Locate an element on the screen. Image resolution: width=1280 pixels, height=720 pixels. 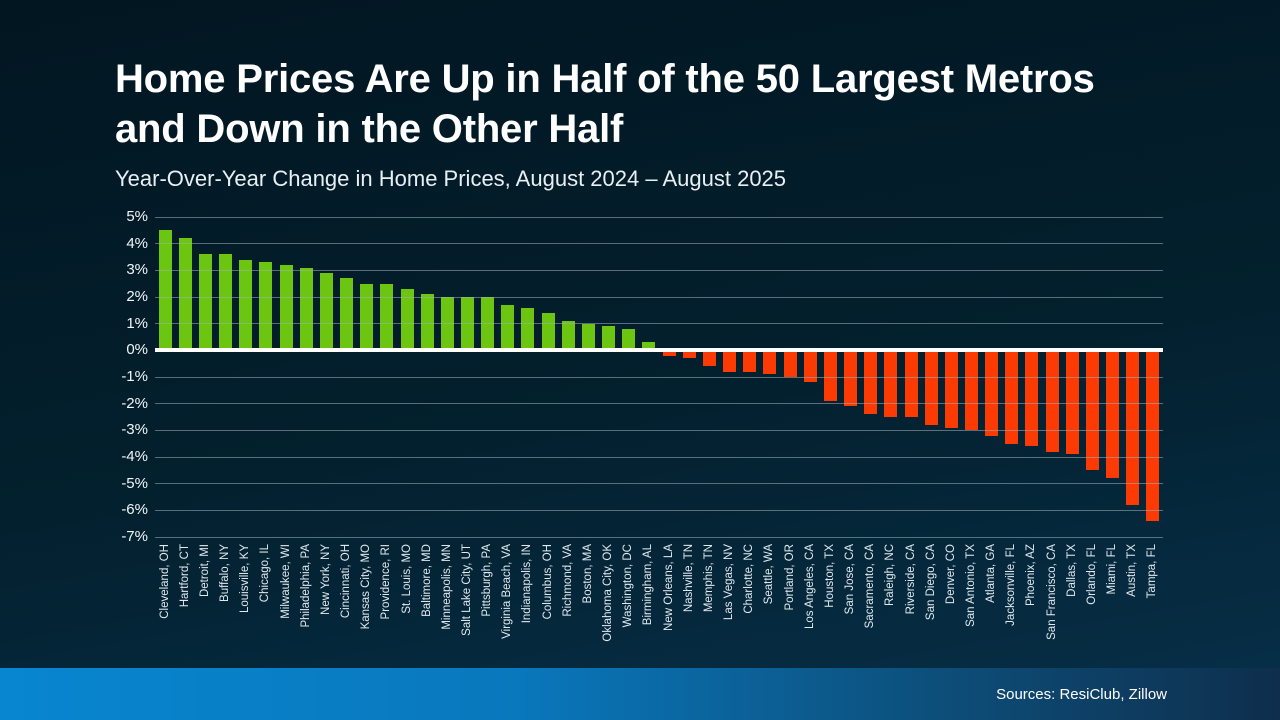
bar-dallas-tx is located at coordinates (1072, 402).